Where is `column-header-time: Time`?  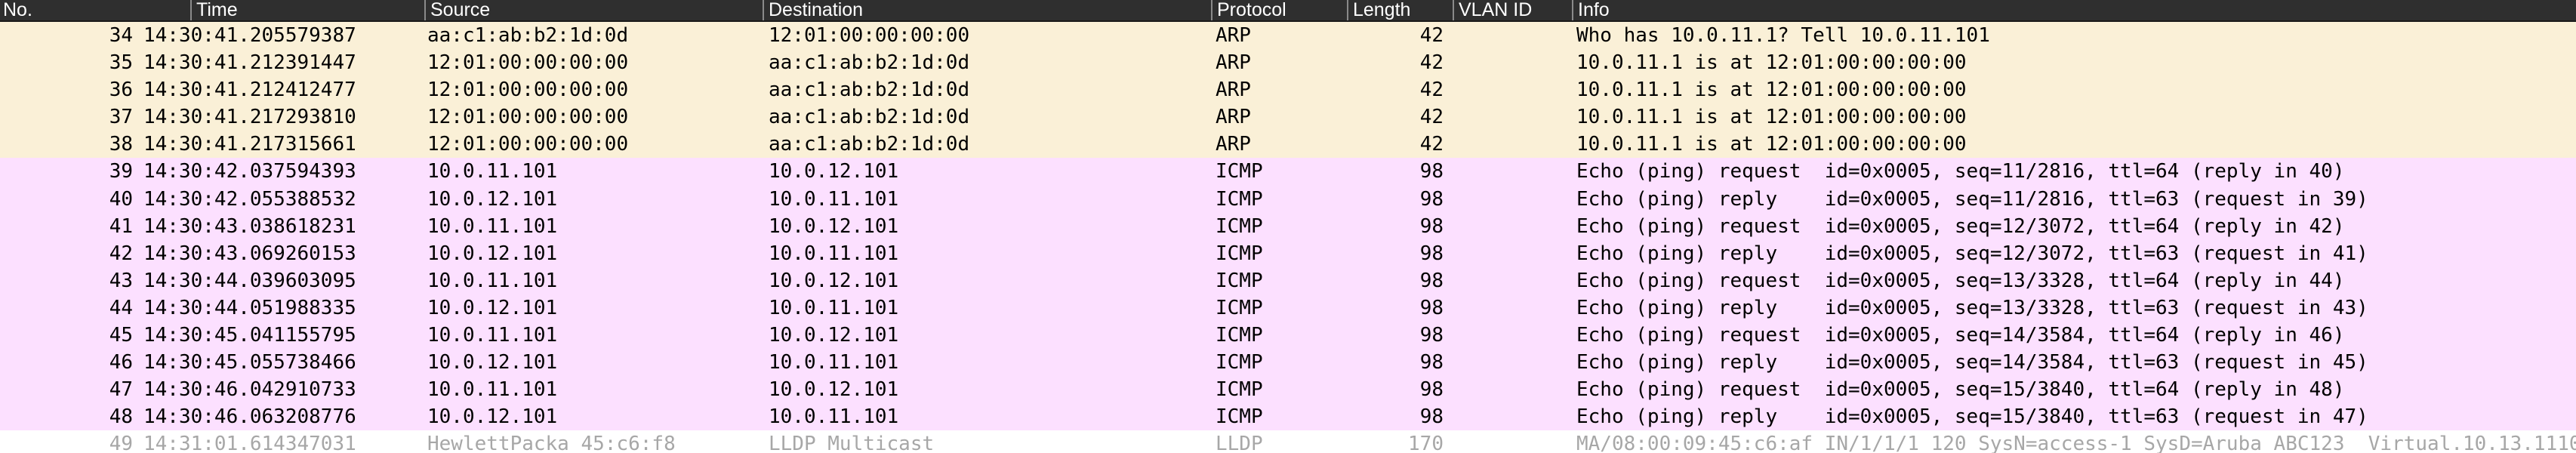 column-header-time: Time is located at coordinates (307, 10).